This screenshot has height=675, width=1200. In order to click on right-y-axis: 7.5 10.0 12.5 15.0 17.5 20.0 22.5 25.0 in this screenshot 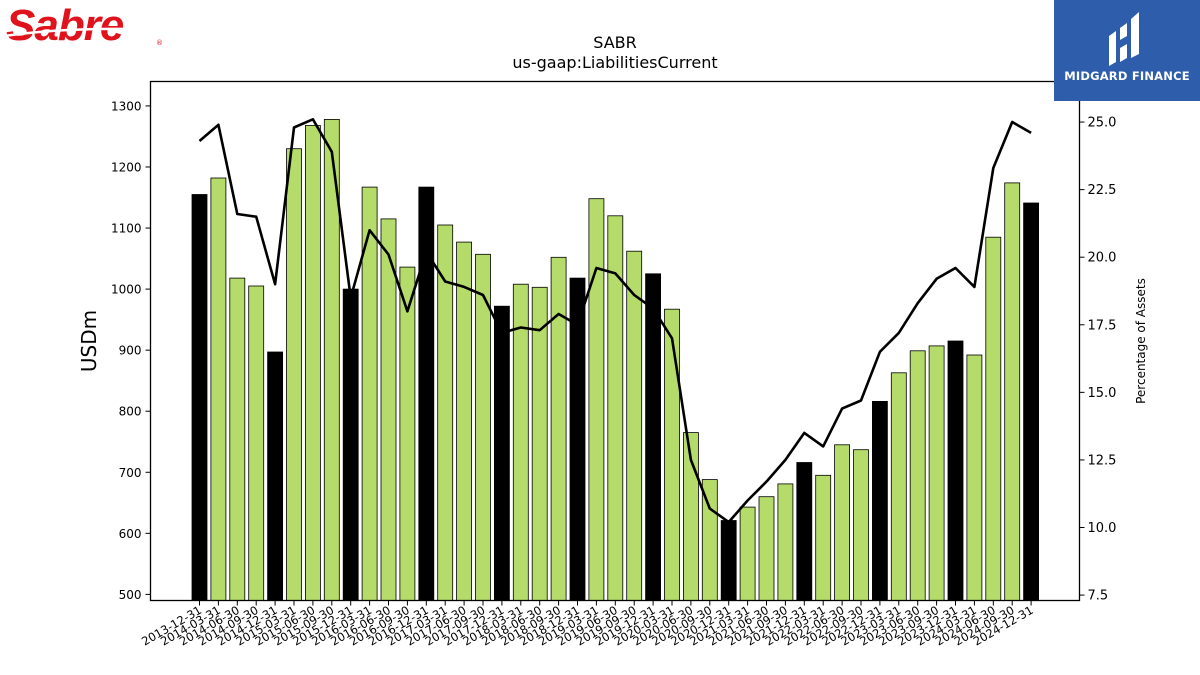, I will do `click(1098, 360)`.